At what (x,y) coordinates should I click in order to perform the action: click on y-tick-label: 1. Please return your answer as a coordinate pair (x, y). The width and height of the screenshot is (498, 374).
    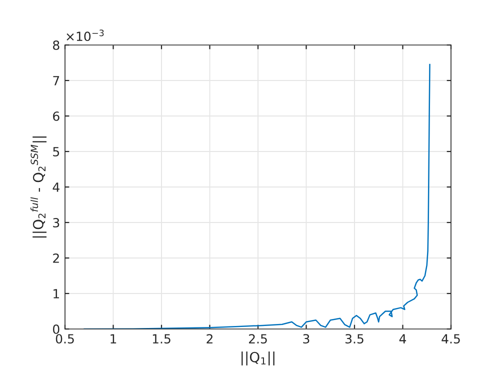
    Looking at the image, I should click on (56, 293).